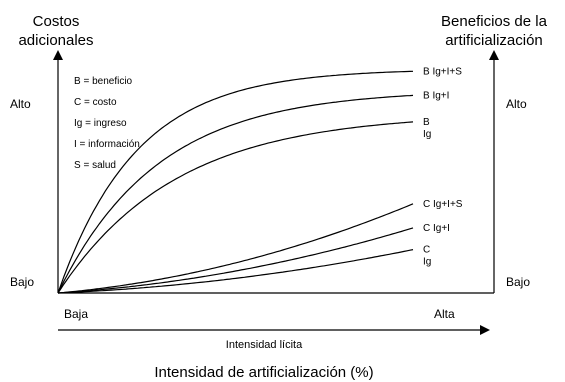 This screenshot has width=565, height=382. I want to click on legend-item: Ig = ingreso, so click(100, 123).